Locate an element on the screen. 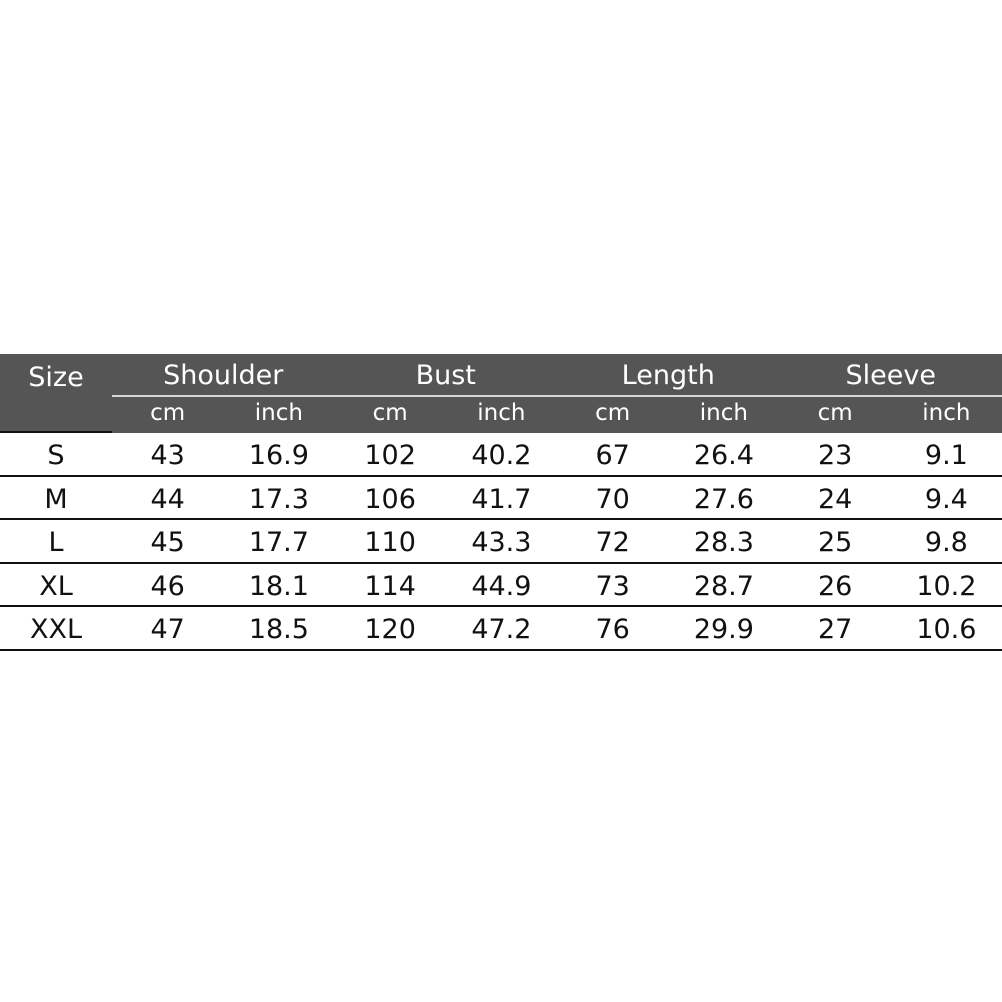  table-cell: 9.4 is located at coordinates (946, 499).